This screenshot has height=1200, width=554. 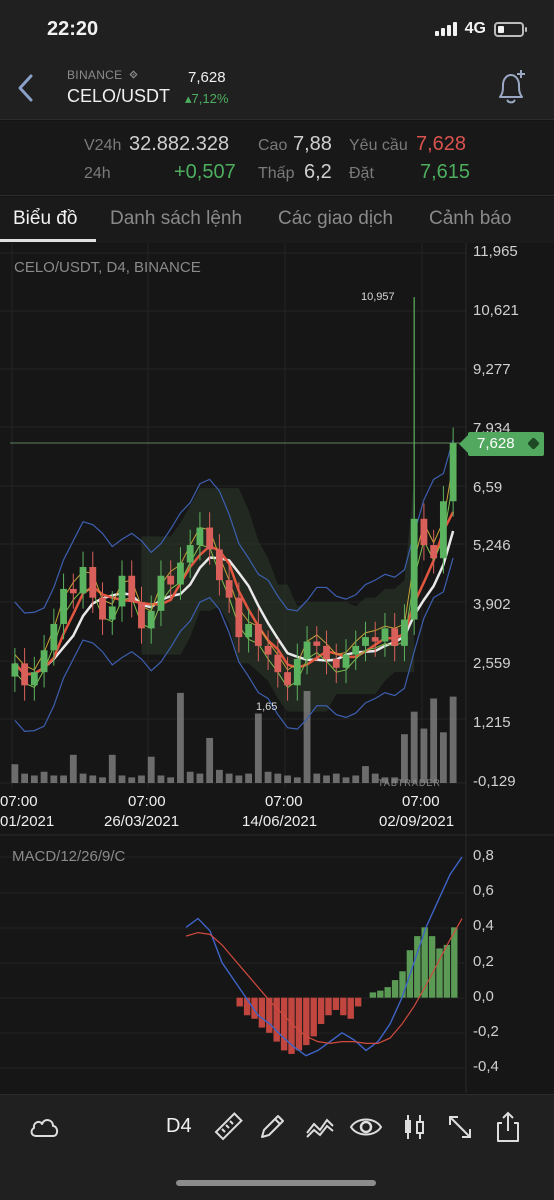 I want to click on macd-axis-label: -0,4, so click(x=486, y=1066).